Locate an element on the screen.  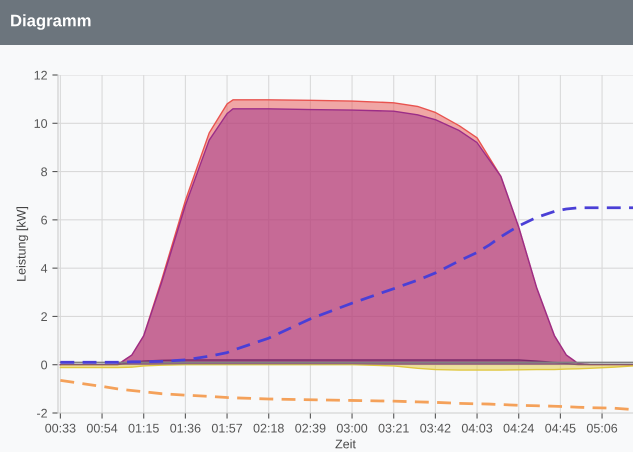
y-tick-label: 6 is located at coordinates (44, 220).